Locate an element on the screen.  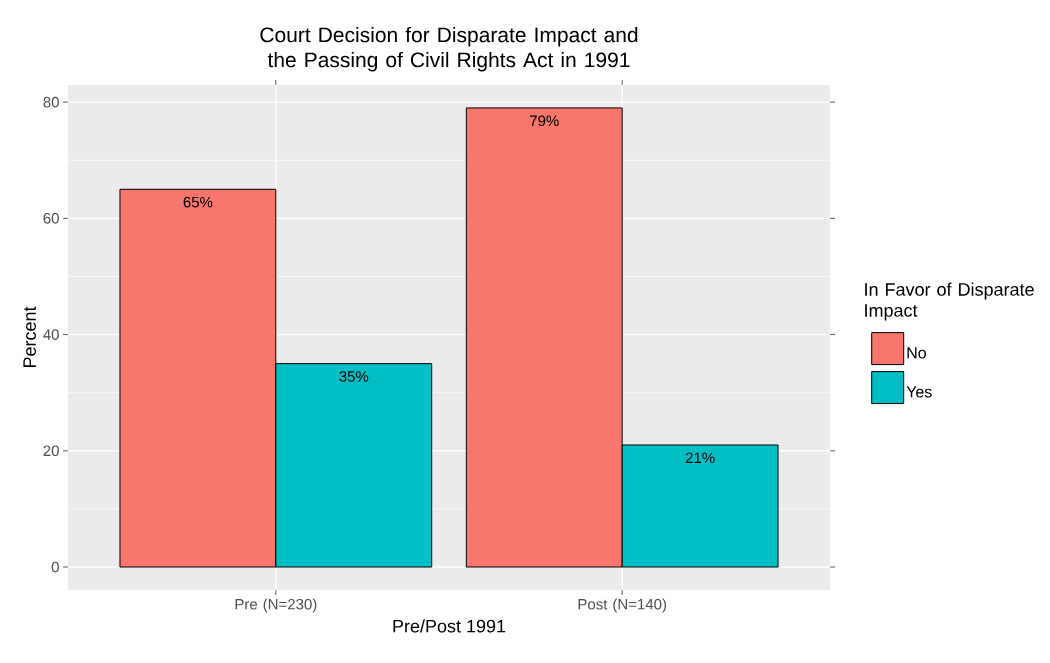
y-tick-label: 20 is located at coordinates (51, 451).